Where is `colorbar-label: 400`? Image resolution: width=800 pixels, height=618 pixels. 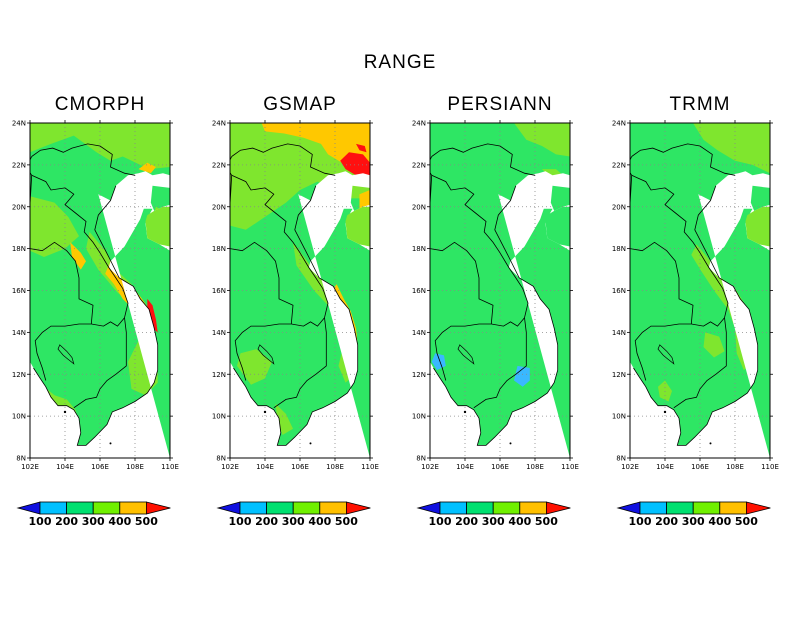 colorbar-label: 400 is located at coordinates (519, 521).